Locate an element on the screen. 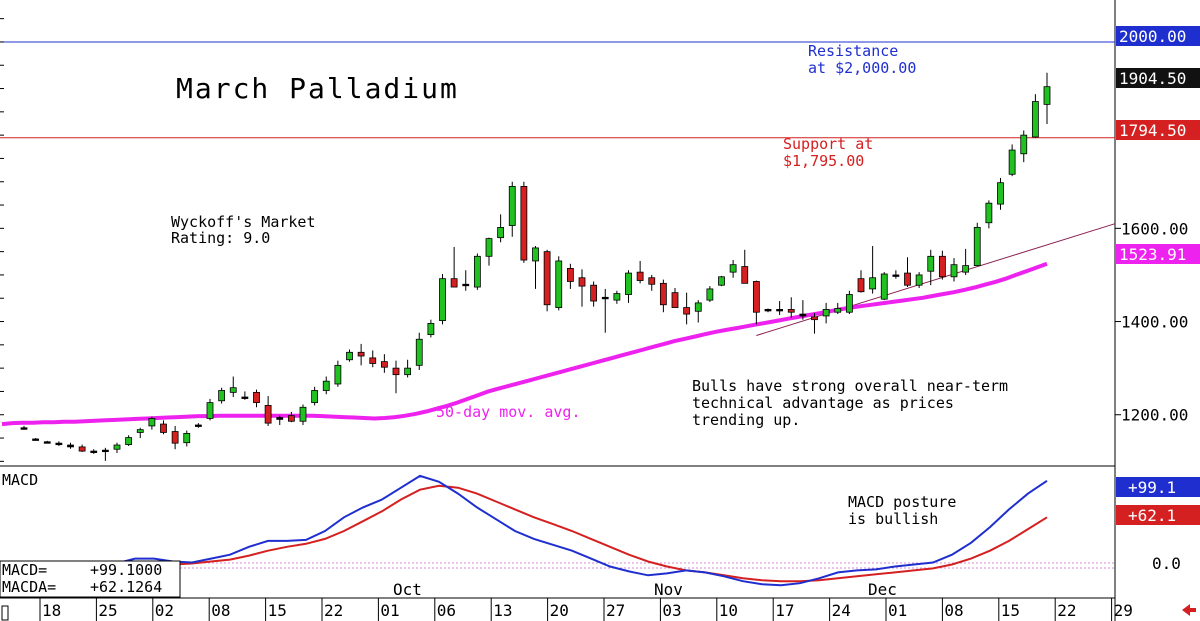  last-price-tag: 1904.50 is located at coordinates (1158, 78).